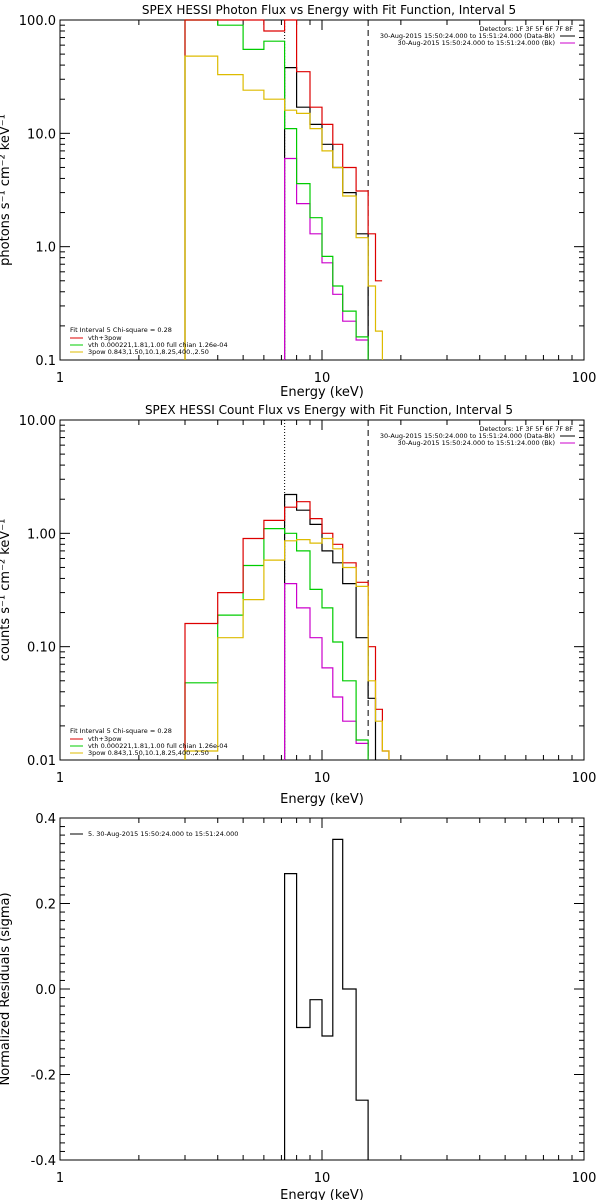  I want to click on y-tick-label: 0.01, so click(41, 761).